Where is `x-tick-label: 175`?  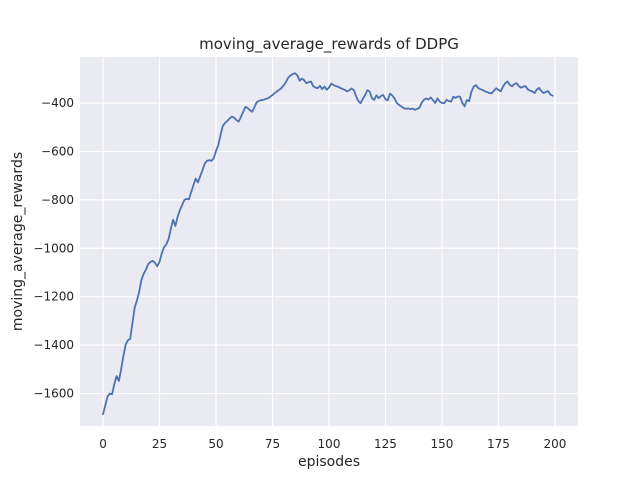 x-tick-label: 175 is located at coordinates (498, 444).